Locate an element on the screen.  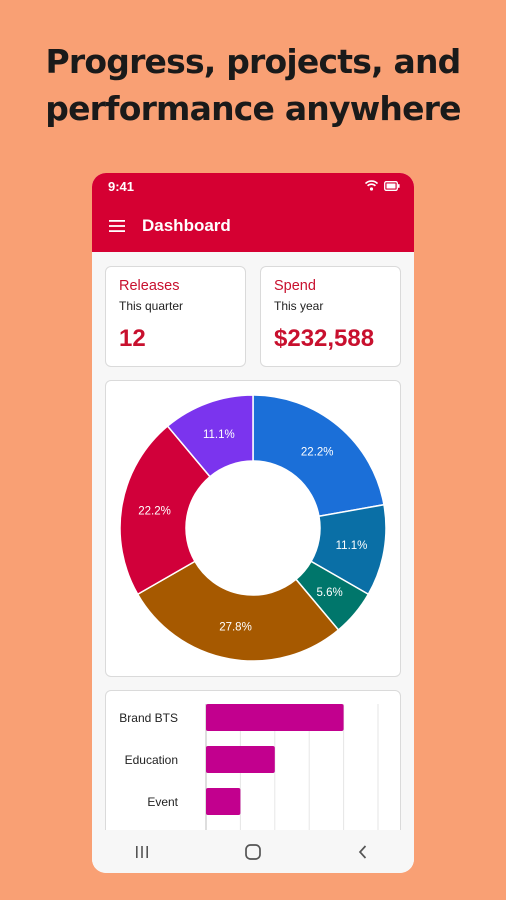
wifi-icon is located at coordinates (371, 185).